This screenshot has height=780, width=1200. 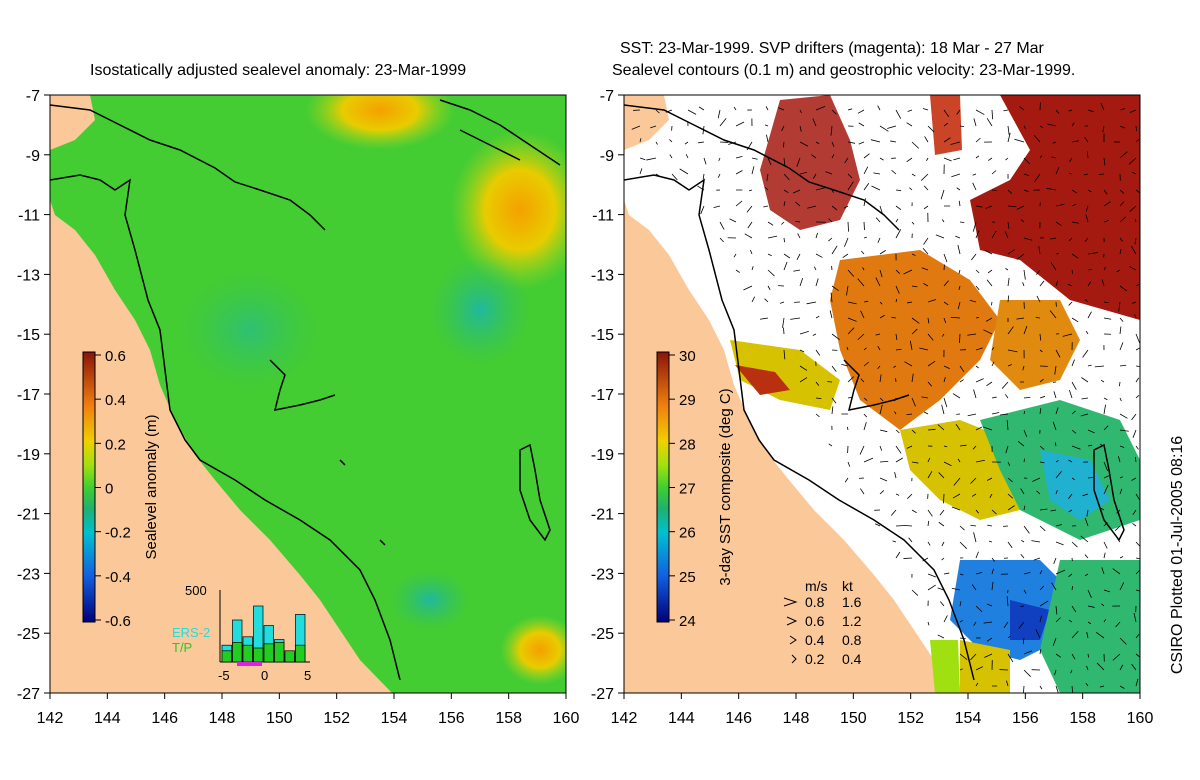 What do you see at coordinates (876, 385) in the screenshot?
I see `right-reefs-central` at bounding box center [876, 385].